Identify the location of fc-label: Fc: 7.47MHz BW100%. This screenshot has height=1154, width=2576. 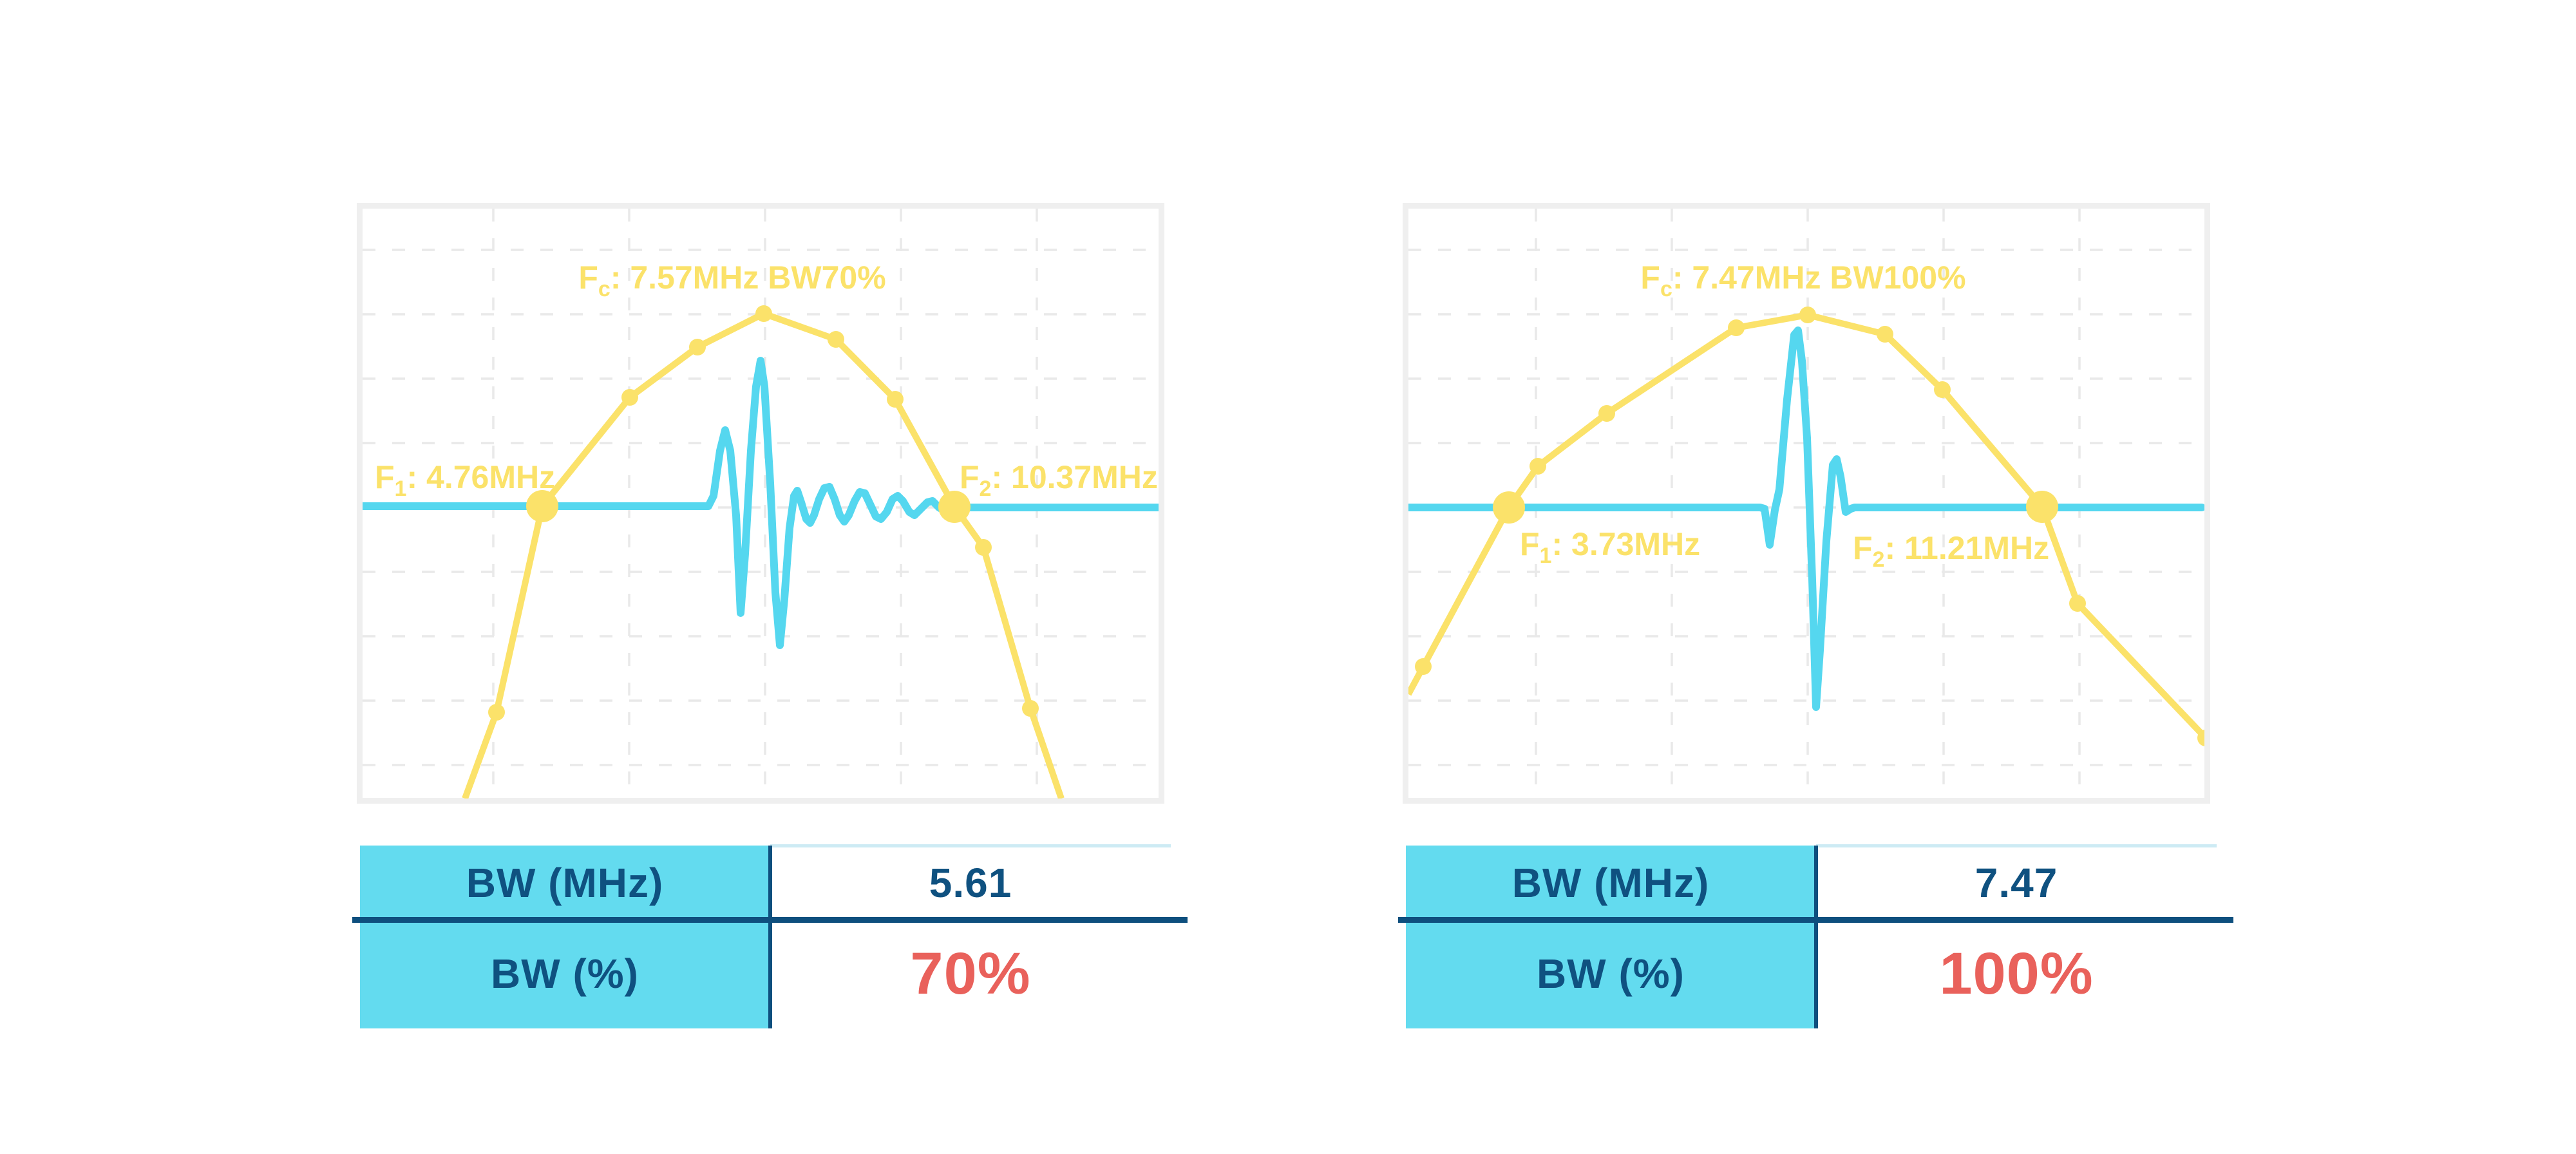
(1803, 280).